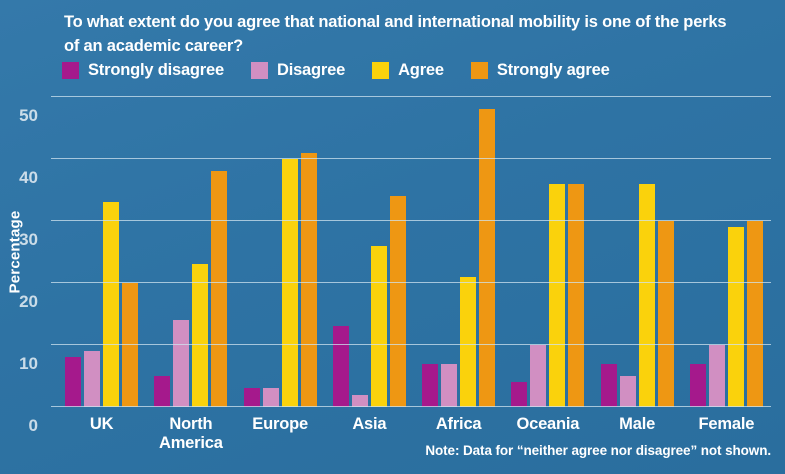 The width and height of the screenshot is (785, 474). What do you see at coordinates (259, 70) in the screenshot?
I see `legend-swatch-disagree` at bounding box center [259, 70].